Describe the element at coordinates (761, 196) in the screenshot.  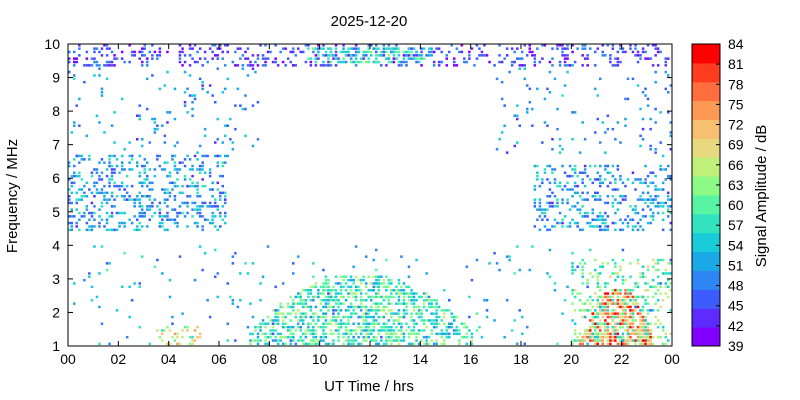
I see `colorbar-label: Signal Amplitude / dB` at that location.